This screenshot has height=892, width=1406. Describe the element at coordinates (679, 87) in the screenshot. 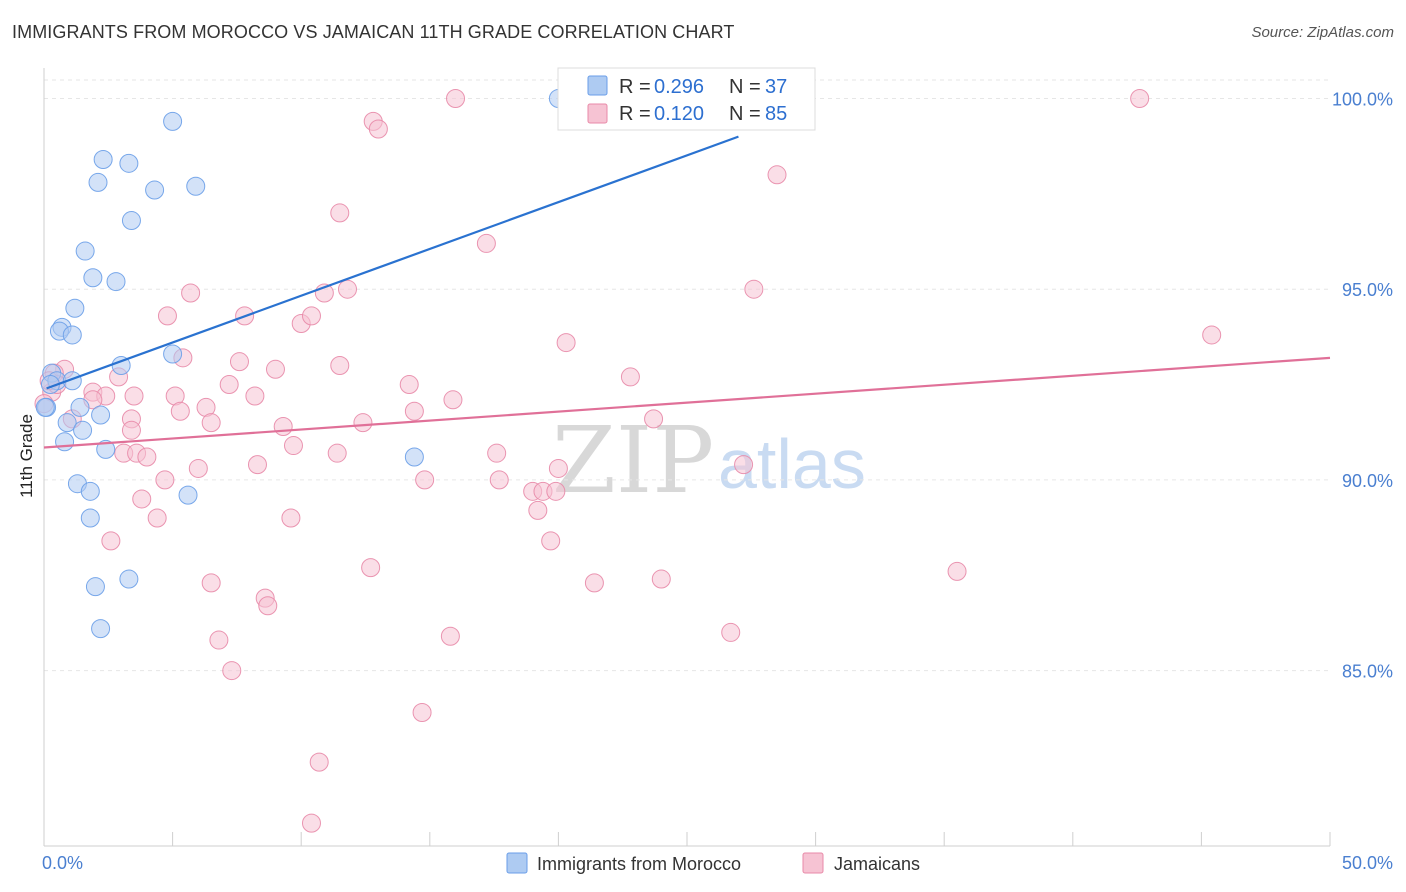

I see `legend-r-value-morocco: 0.296` at that location.